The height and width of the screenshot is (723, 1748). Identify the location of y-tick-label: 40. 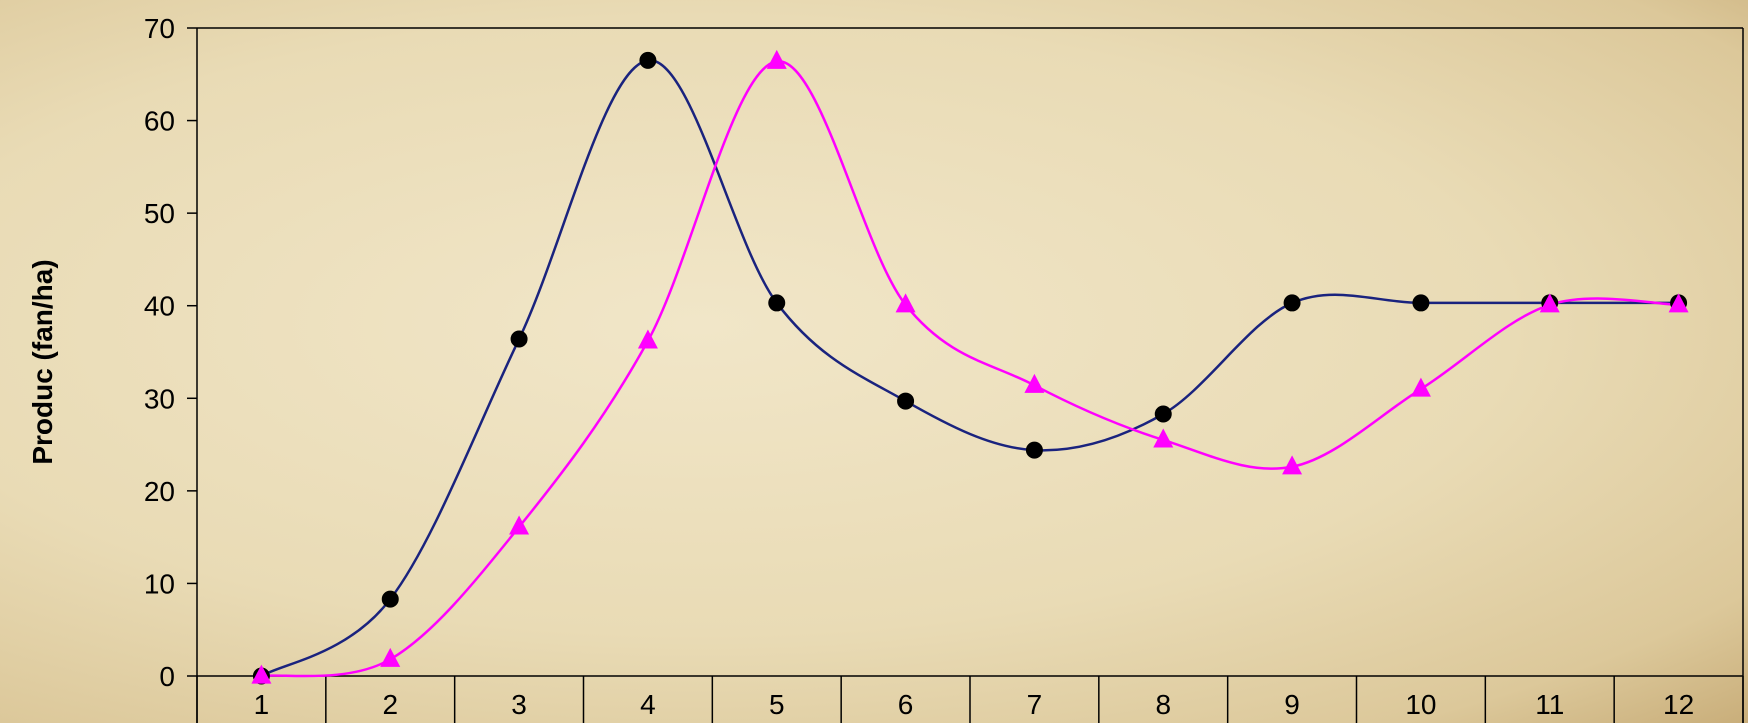
(159, 306).